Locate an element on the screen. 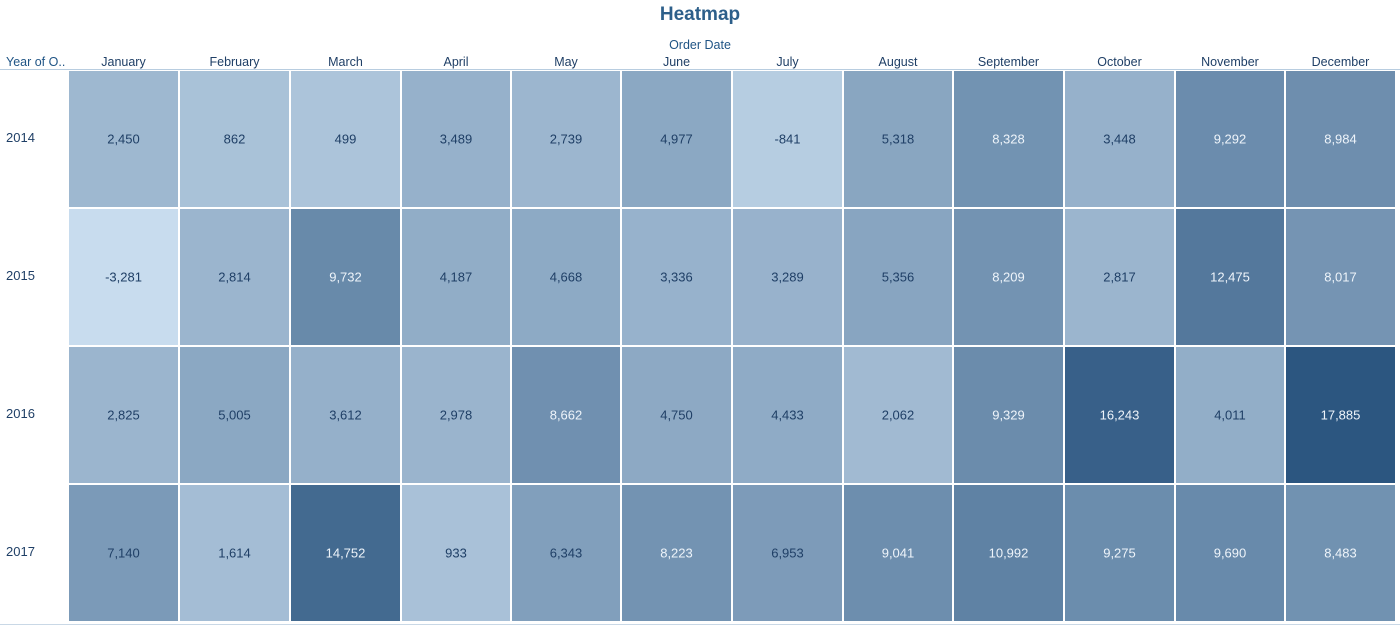 This screenshot has height=635, width=1400. heatmap-cell-2016-october is located at coordinates (1119, 415).